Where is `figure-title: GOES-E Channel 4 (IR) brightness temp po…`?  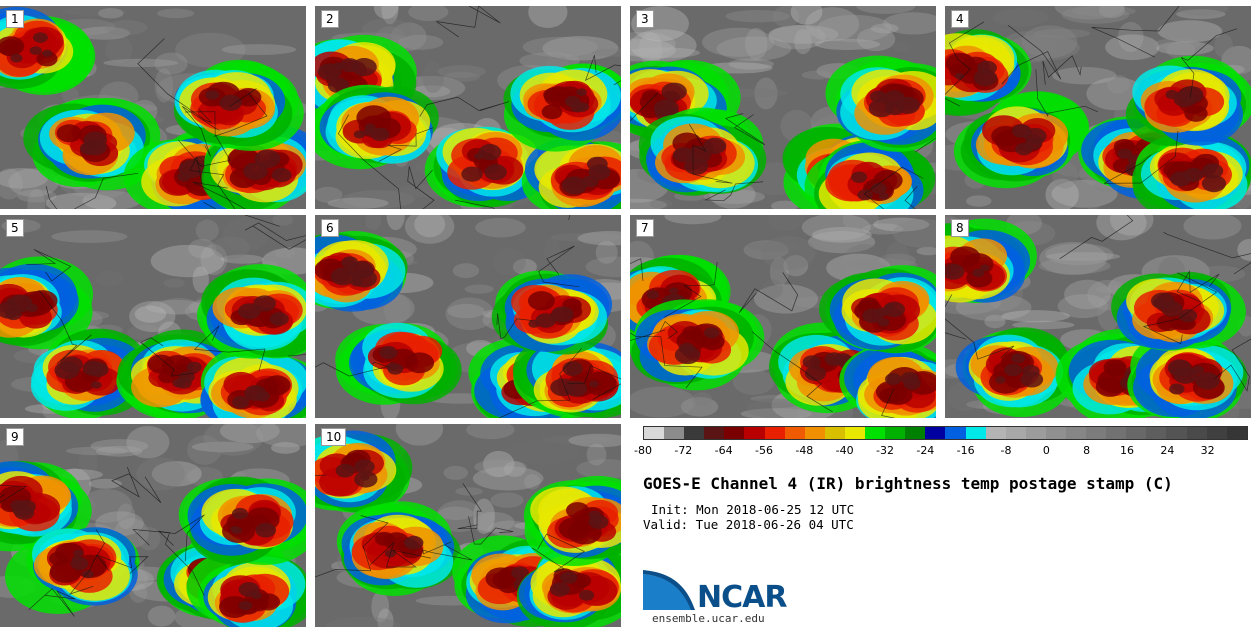 figure-title: GOES-E Channel 4 (IR) brightness temp po… is located at coordinates (908, 483).